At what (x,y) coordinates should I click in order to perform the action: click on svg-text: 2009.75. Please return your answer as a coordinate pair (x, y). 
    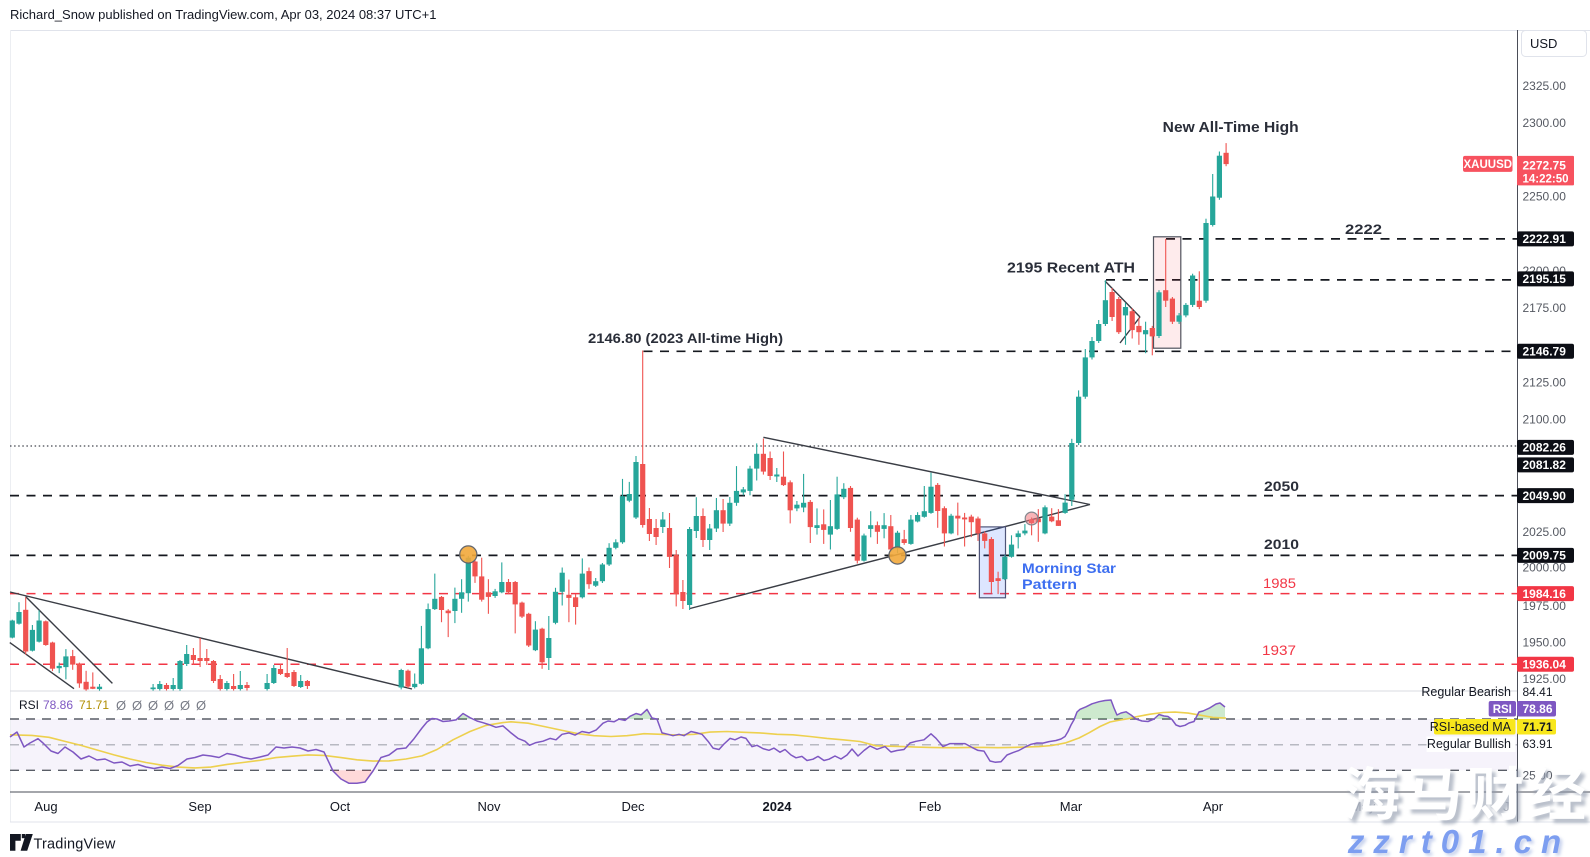
    Looking at the image, I should click on (1545, 556).